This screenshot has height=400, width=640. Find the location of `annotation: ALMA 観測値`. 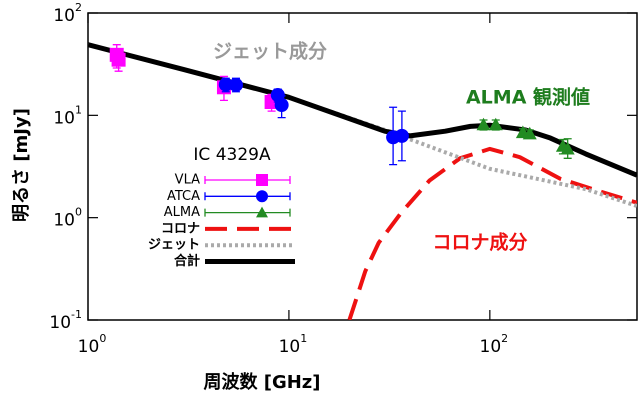

annotation: ALMA 観測値 is located at coordinates (528, 97).